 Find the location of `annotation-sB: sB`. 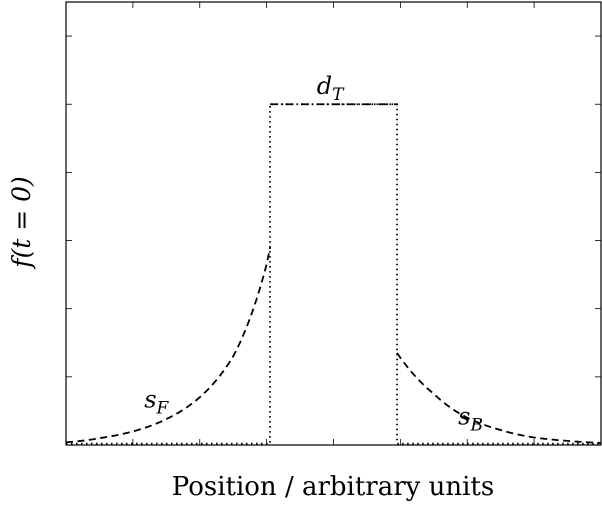

annotation-sB: sB is located at coordinates (470, 419).